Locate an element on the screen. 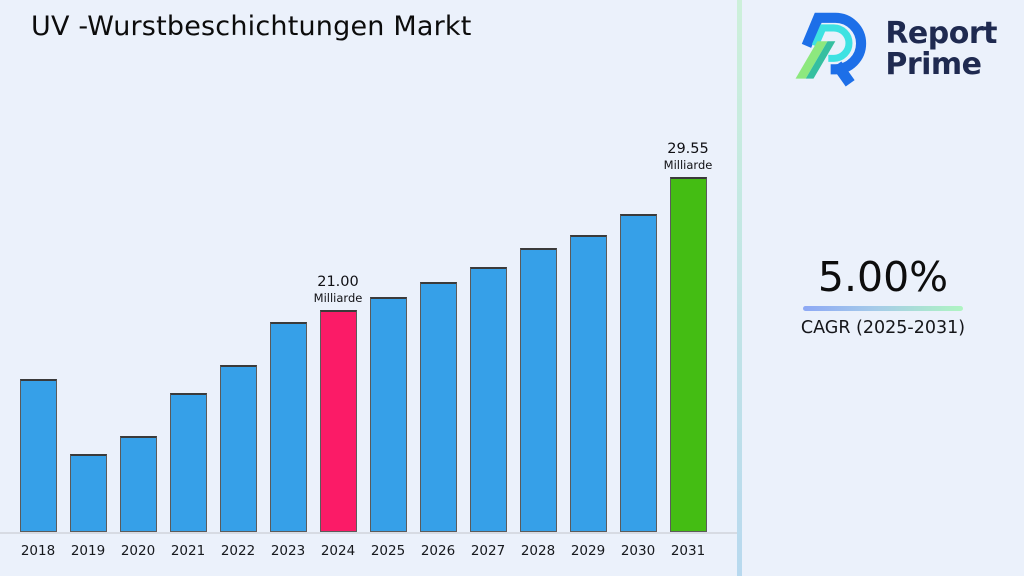  bar-2029 is located at coordinates (588, 383).